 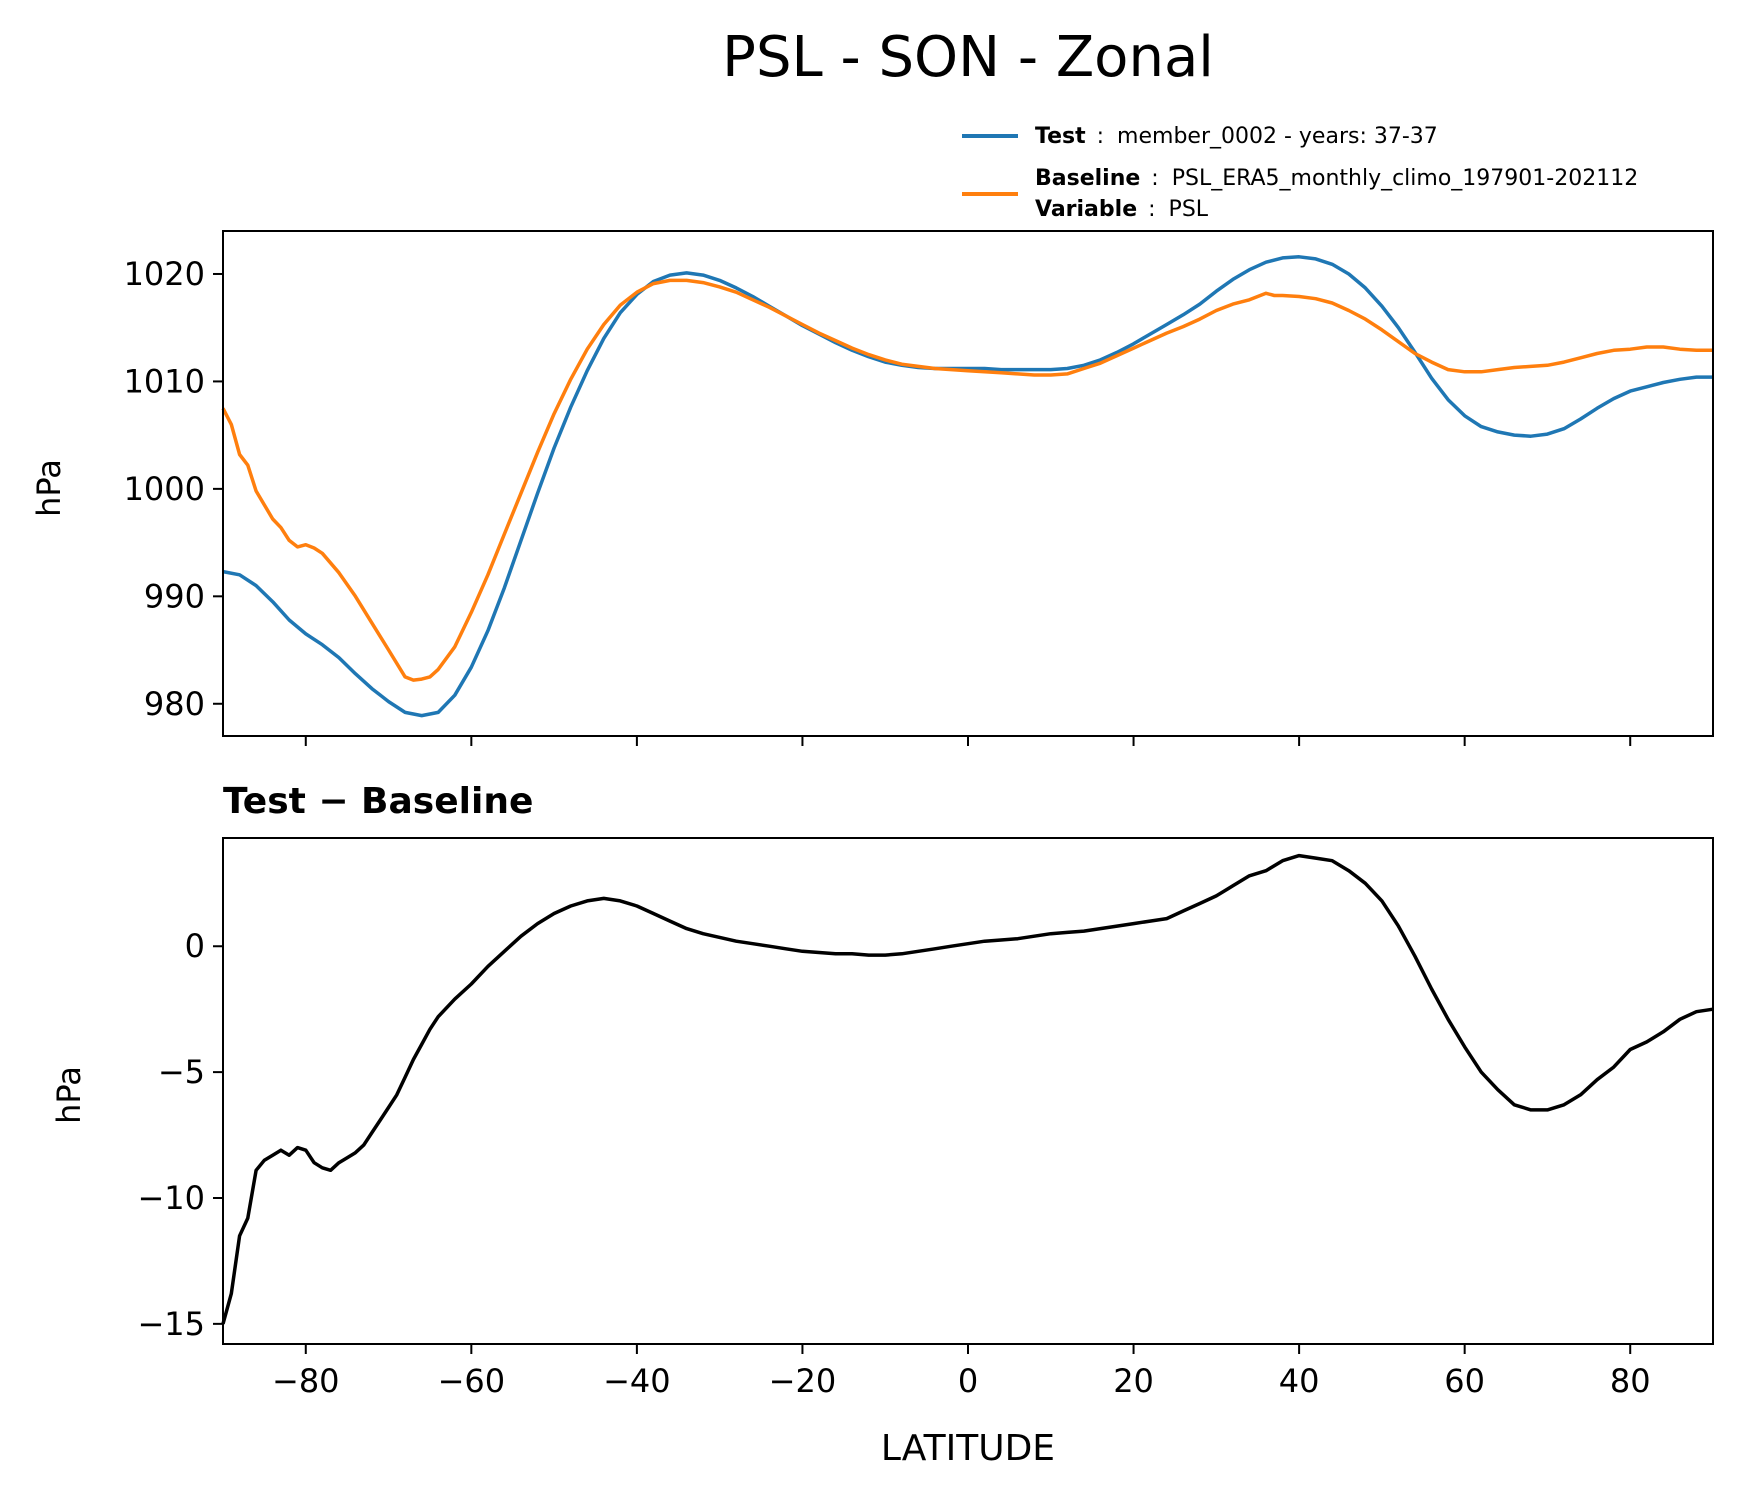 I want to click on x-tick-label: 60, so click(x=1464, y=1381).